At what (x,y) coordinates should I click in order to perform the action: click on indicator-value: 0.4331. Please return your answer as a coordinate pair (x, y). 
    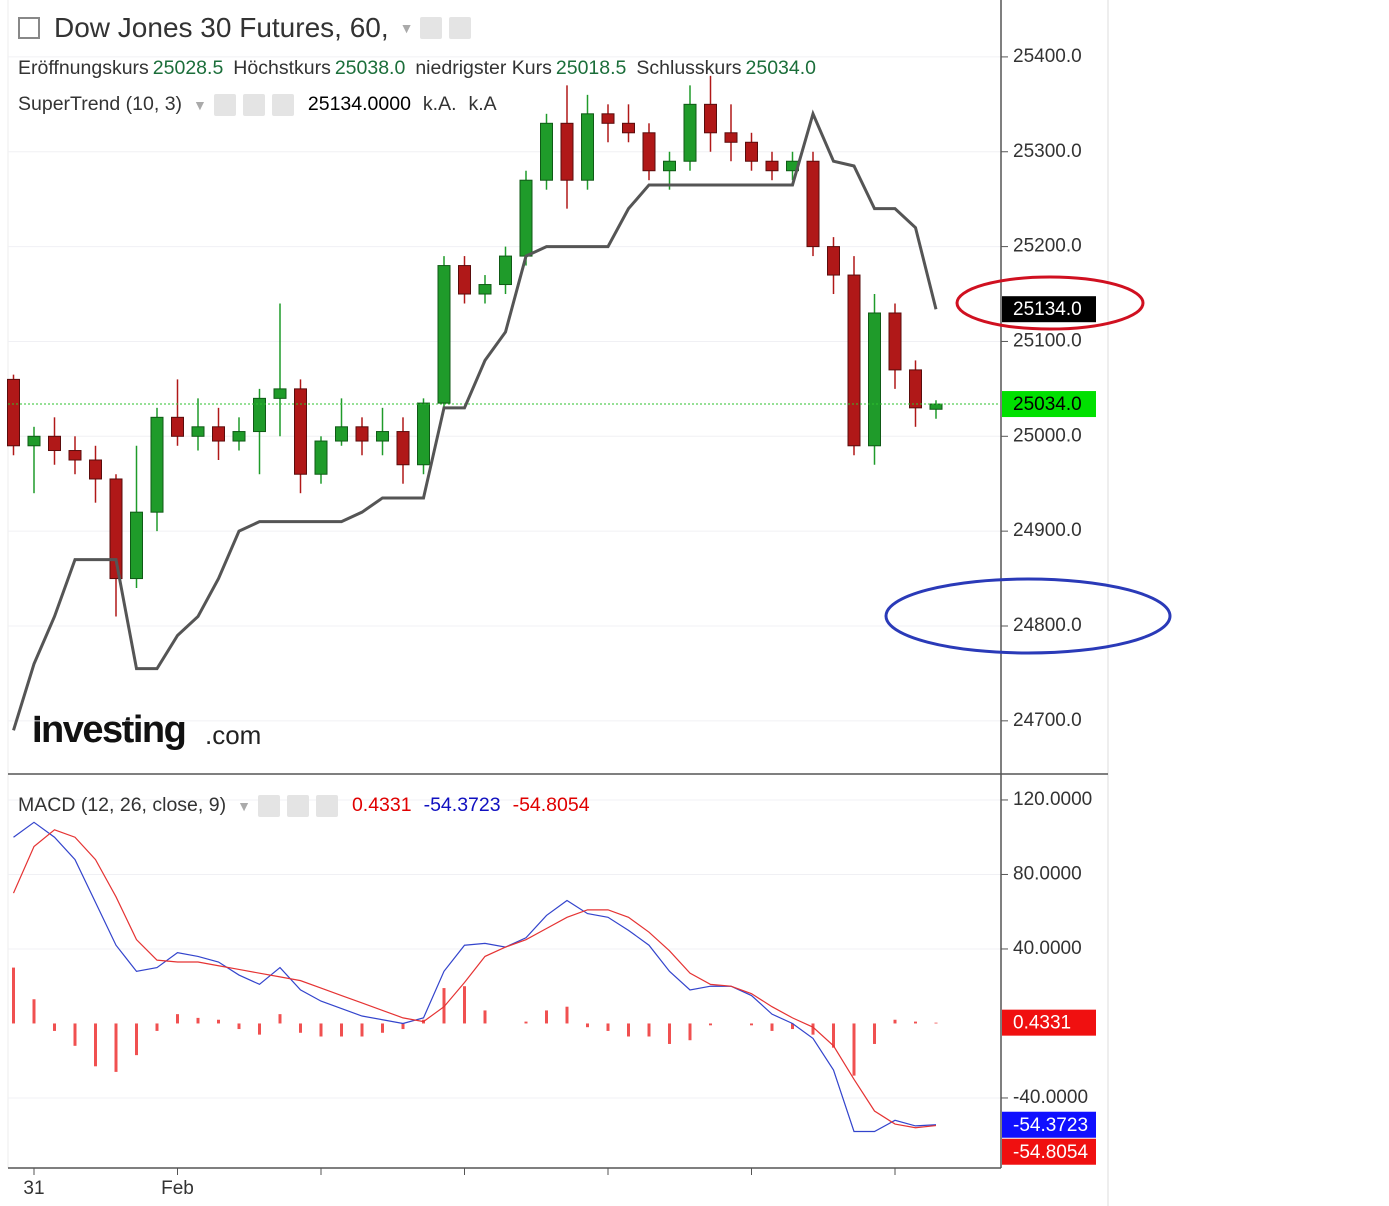
    Looking at the image, I should click on (381, 805).